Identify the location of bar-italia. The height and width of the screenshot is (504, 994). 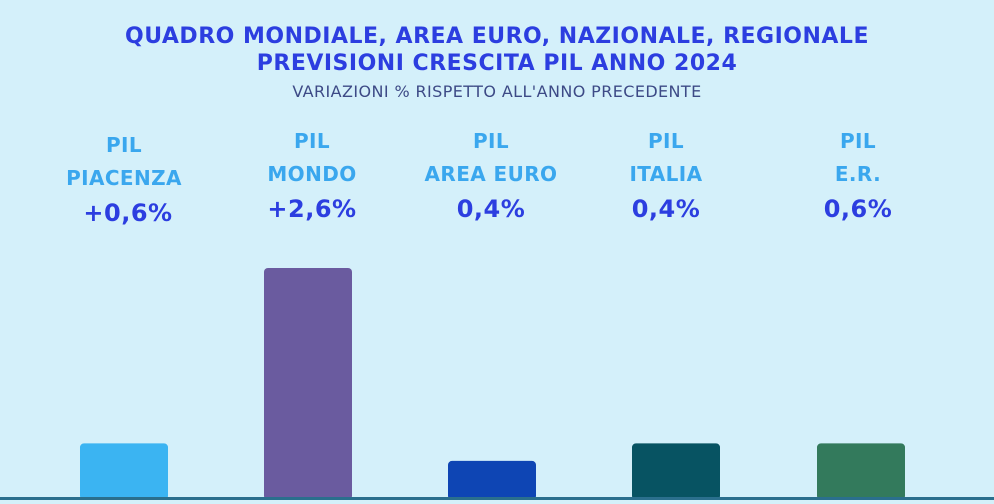
(676, 471).